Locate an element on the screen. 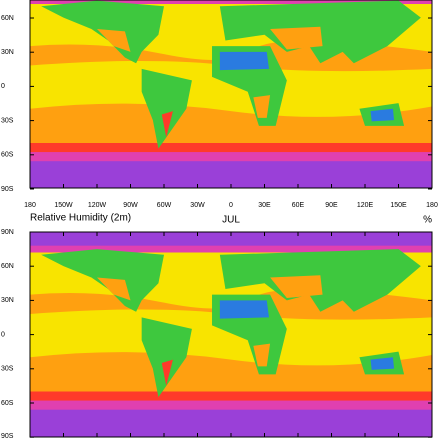 The width and height of the screenshot is (440, 440). map-title: Relative Humidity (2m) is located at coordinates (80, 218).